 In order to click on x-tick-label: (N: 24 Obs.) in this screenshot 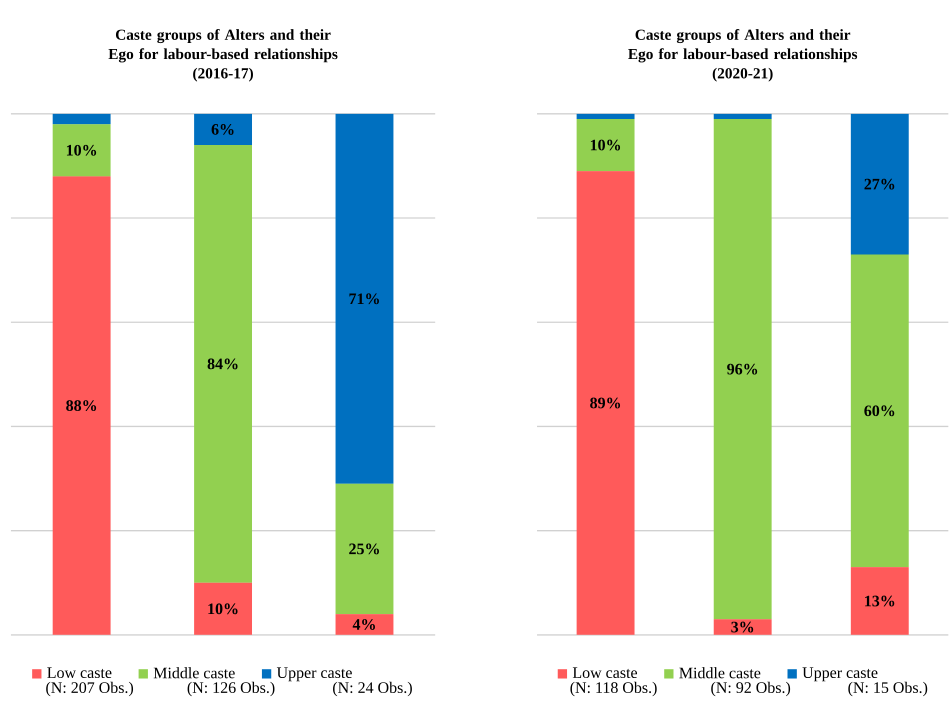, I will do `click(372, 689)`.